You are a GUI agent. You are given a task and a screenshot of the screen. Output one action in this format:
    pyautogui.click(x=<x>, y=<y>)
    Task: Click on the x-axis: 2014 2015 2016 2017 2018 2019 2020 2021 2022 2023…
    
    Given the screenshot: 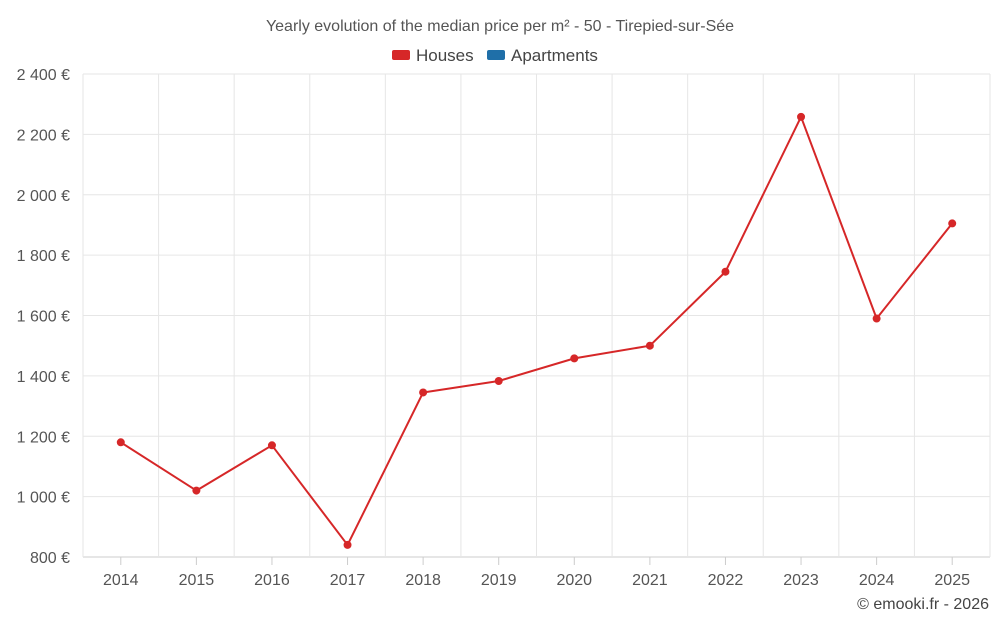 What is the action you would take?
    pyautogui.click(x=536, y=573)
    